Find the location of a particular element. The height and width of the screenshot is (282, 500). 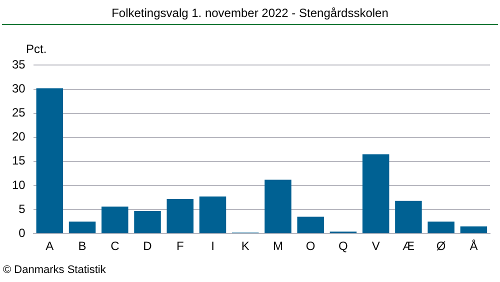

x-tick-label: Ø is located at coordinates (441, 246).